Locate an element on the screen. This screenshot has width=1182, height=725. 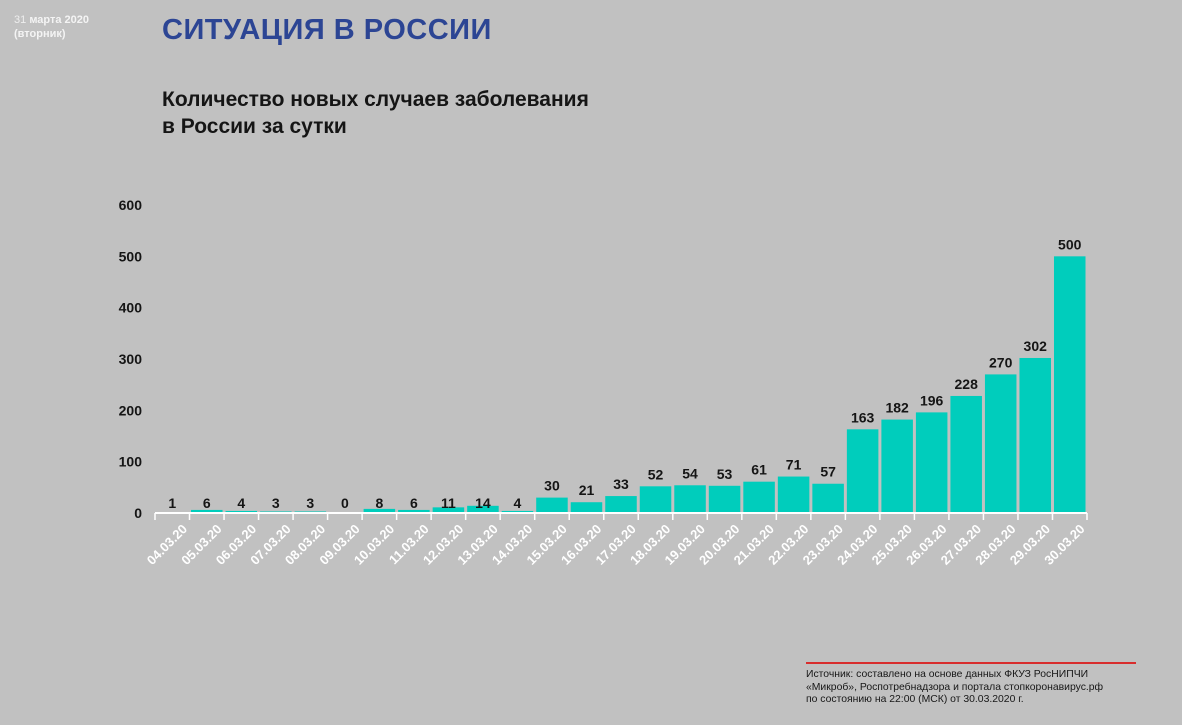
value-label: 163 is located at coordinates (863, 417).